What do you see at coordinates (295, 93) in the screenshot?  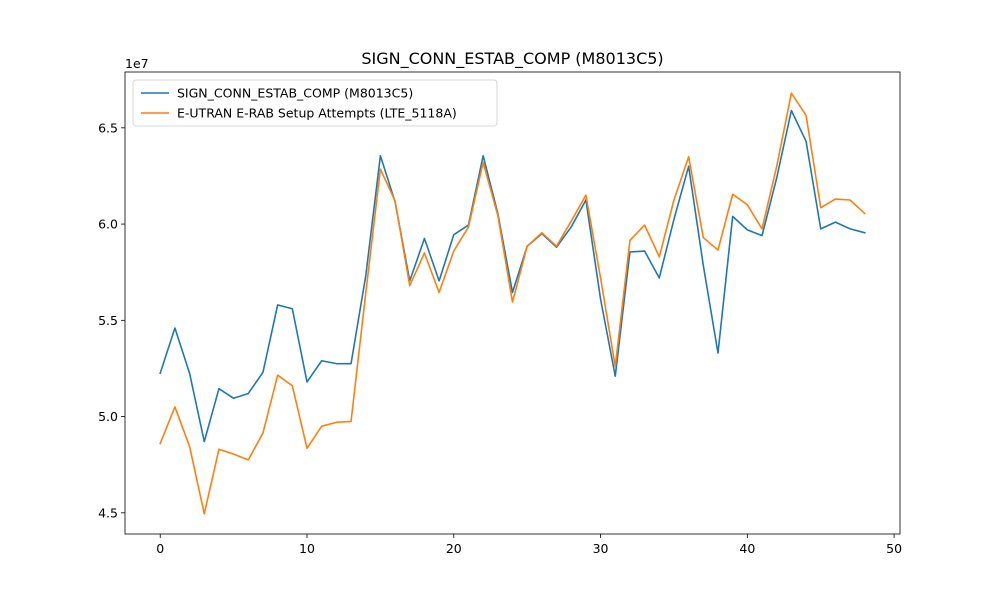 I see `legend-label-1: SIGN_CONN_ESTAB_COMP (M8013C5)` at bounding box center [295, 93].